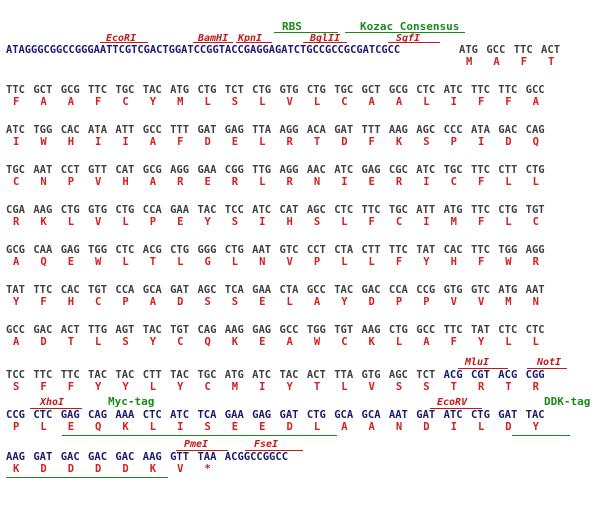  I want to click on codon: GCG, so click(152, 170).